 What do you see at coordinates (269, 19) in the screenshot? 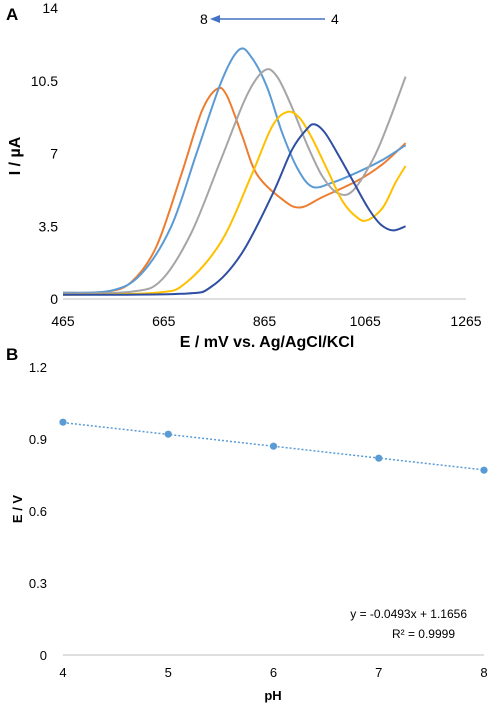
I see `panel-a-ph-arrow-annotation: 8 4` at bounding box center [269, 19].